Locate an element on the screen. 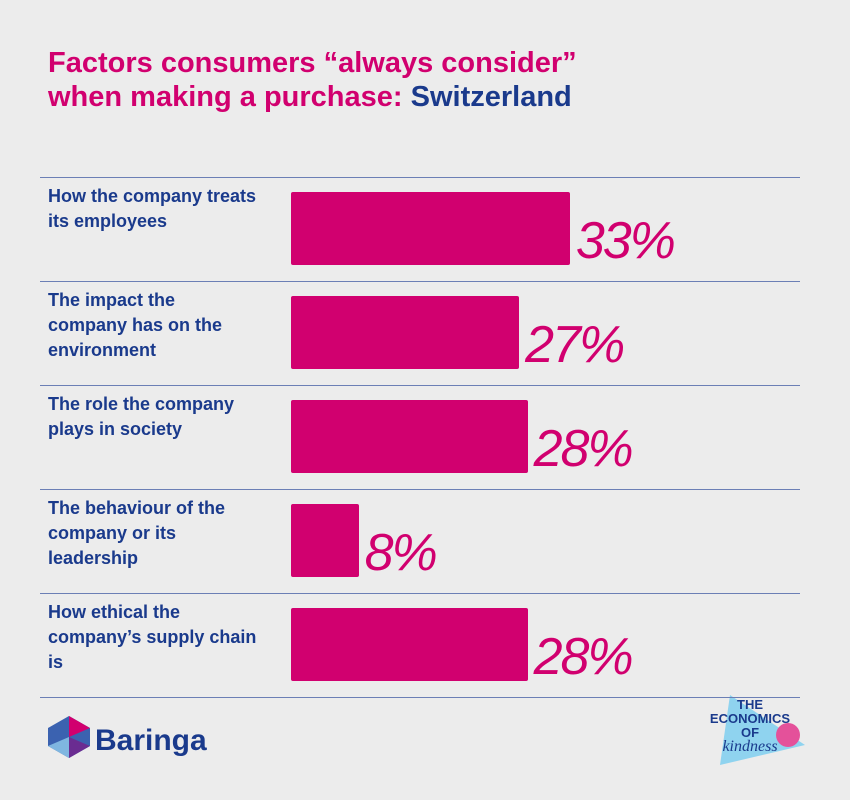 The width and height of the screenshot is (850, 800). badge-line: kindness is located at coordinates (750, 746).